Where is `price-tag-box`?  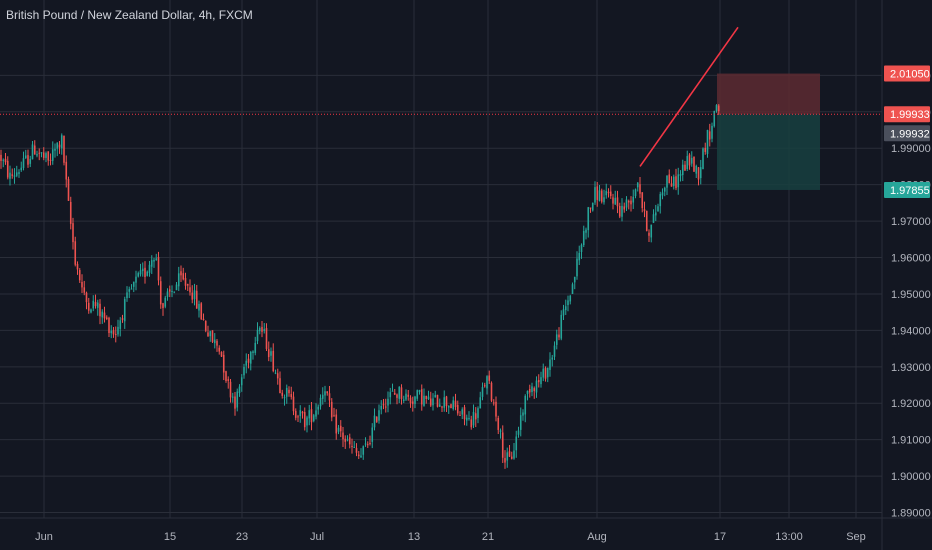
price-tag-box is located at coordinates (907, 114).